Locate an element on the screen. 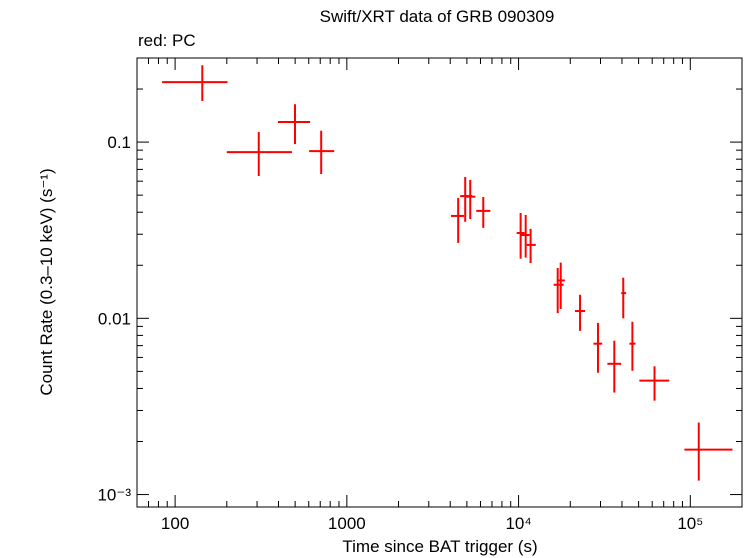 The height and width of the screenshot is (558, 746). x-tick-label: 100 is located at coordinates (175, 523).